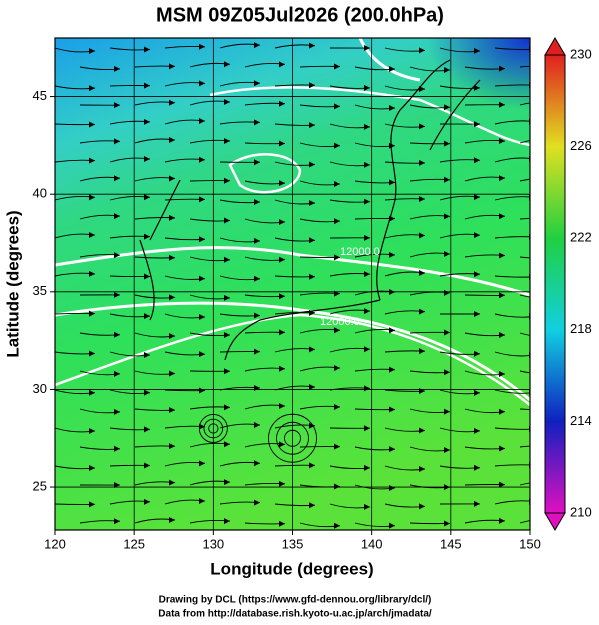  I want to click on colorbar, so click(555, 284).